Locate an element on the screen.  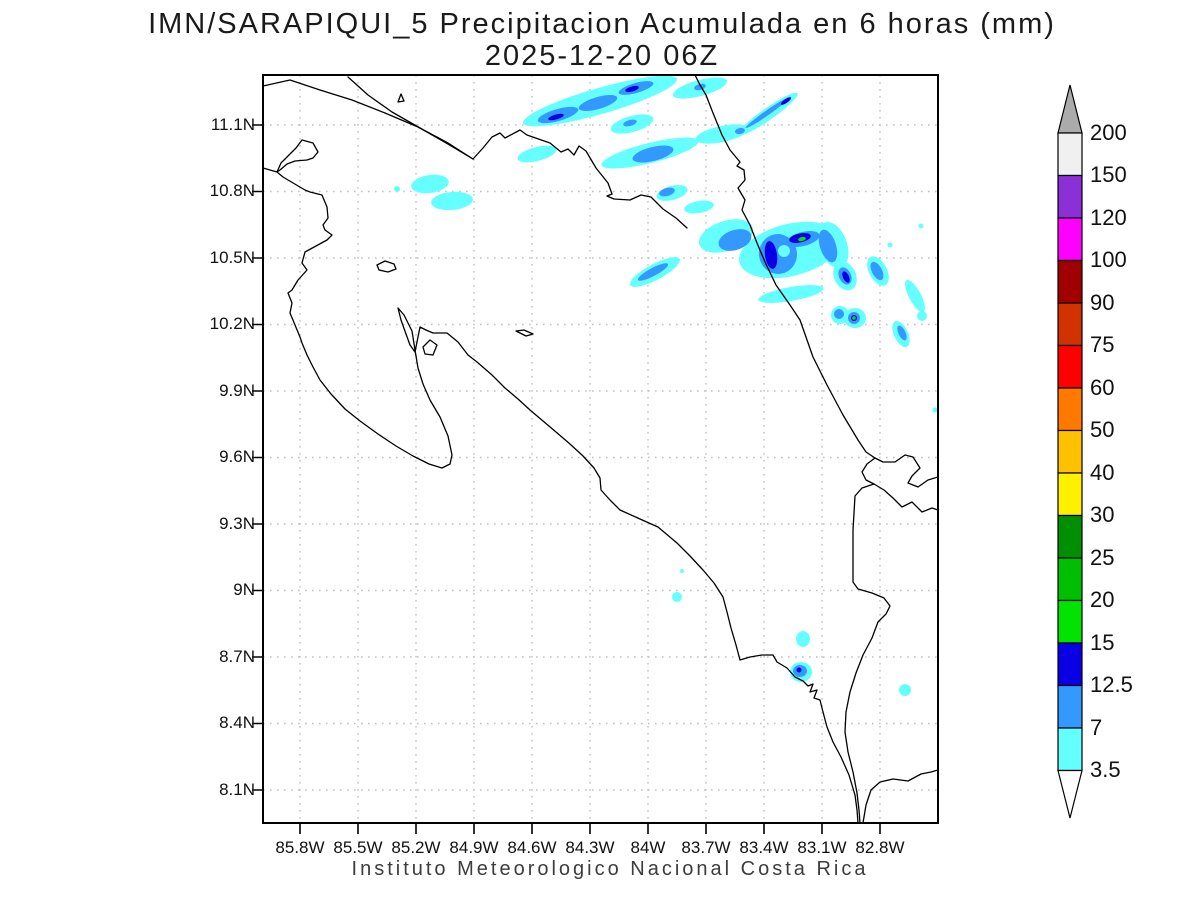
lon-label-83-7w: 83.7W is located at coordinates (706, 847).